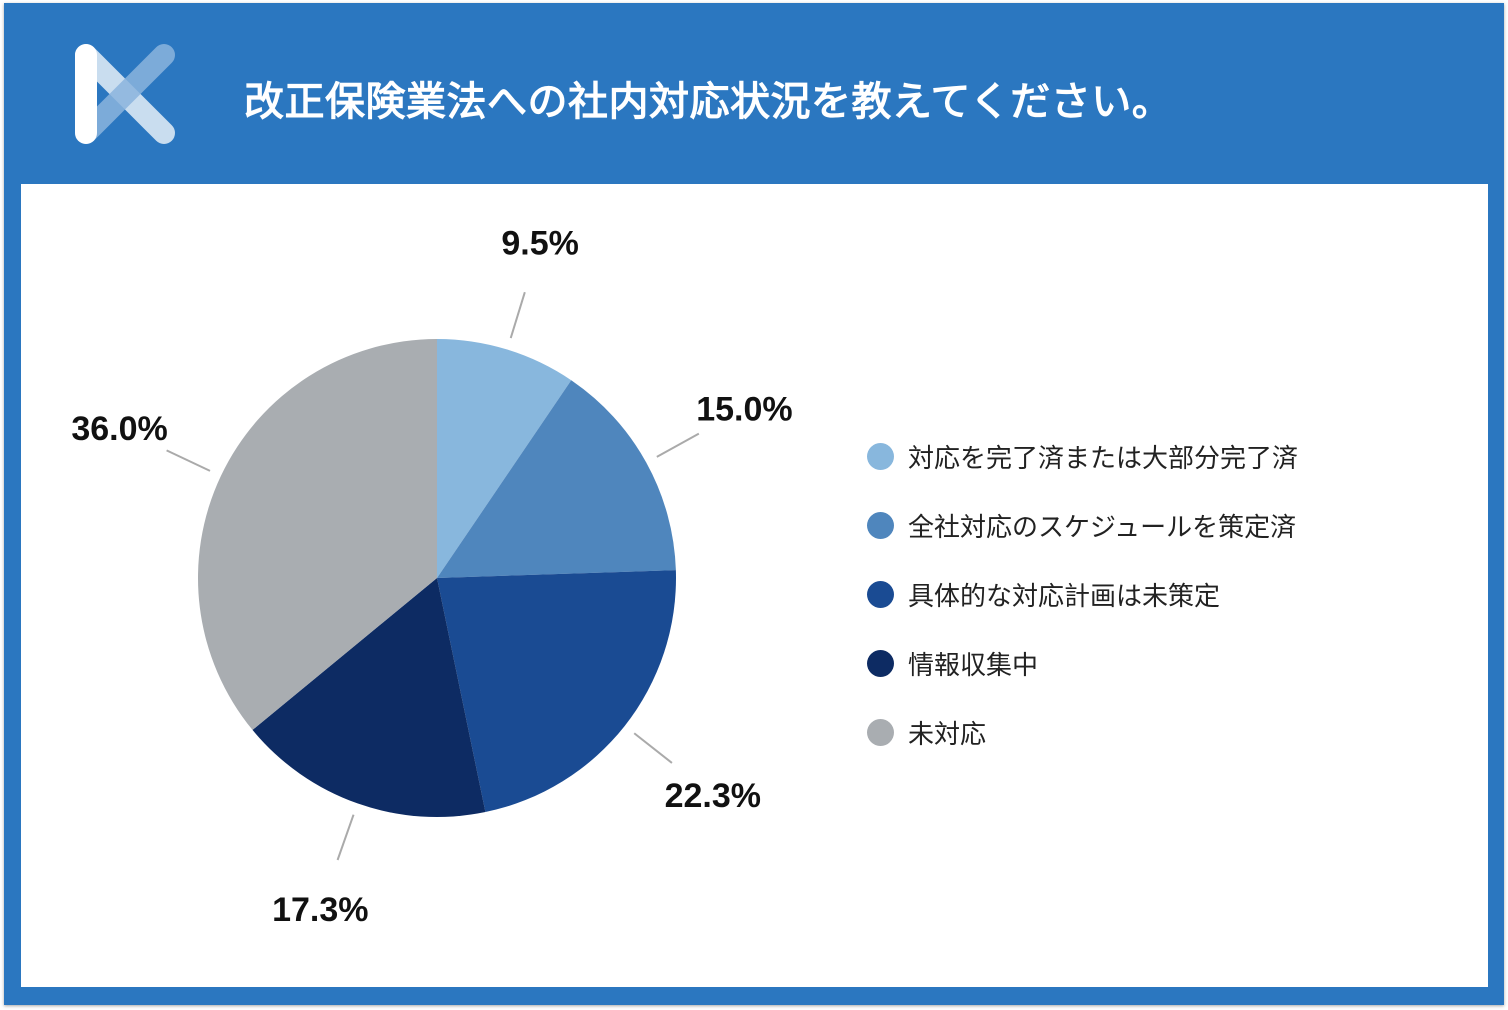 This screenshot has width=1508, height=1010. Describe the element at coordinates (1102, 528) in the screenshot. I see `legend-label: 全社対応のスケジュールを策定済` at that location.